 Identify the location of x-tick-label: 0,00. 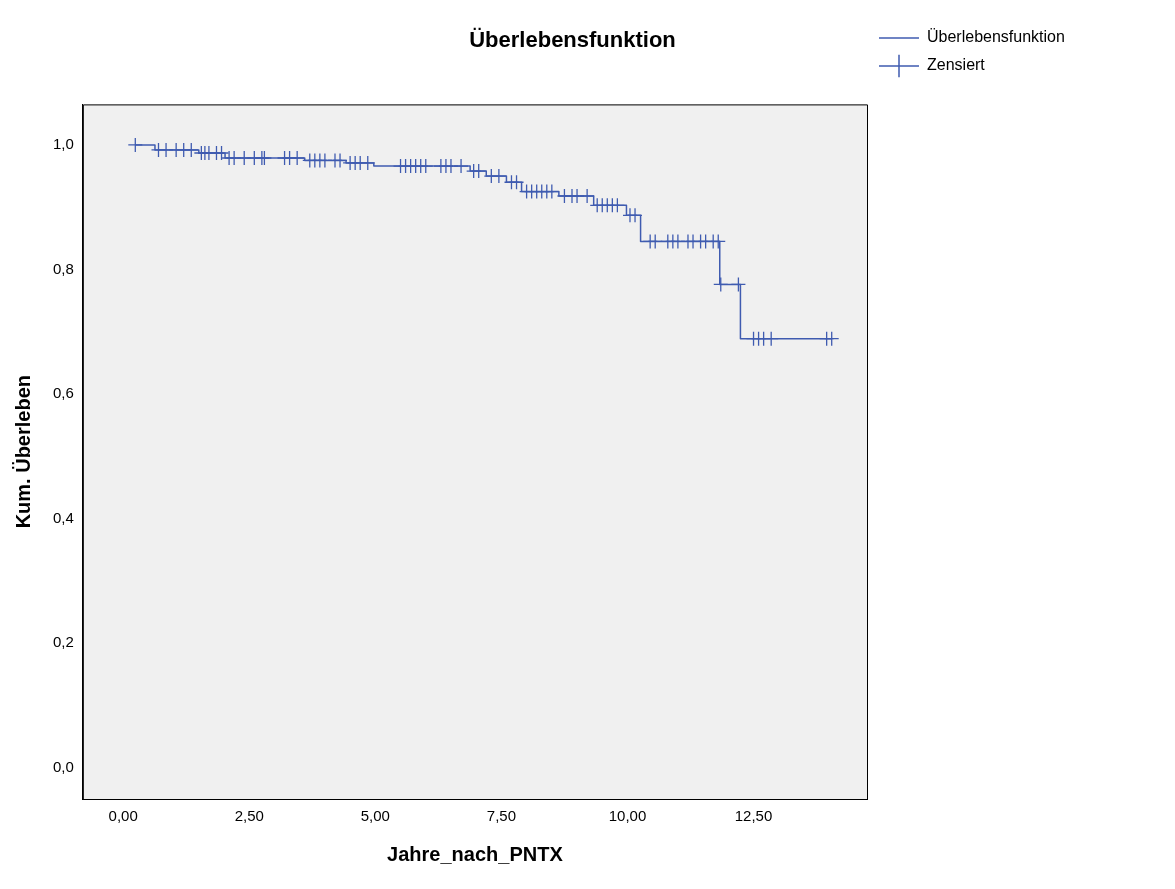
(123, 816).